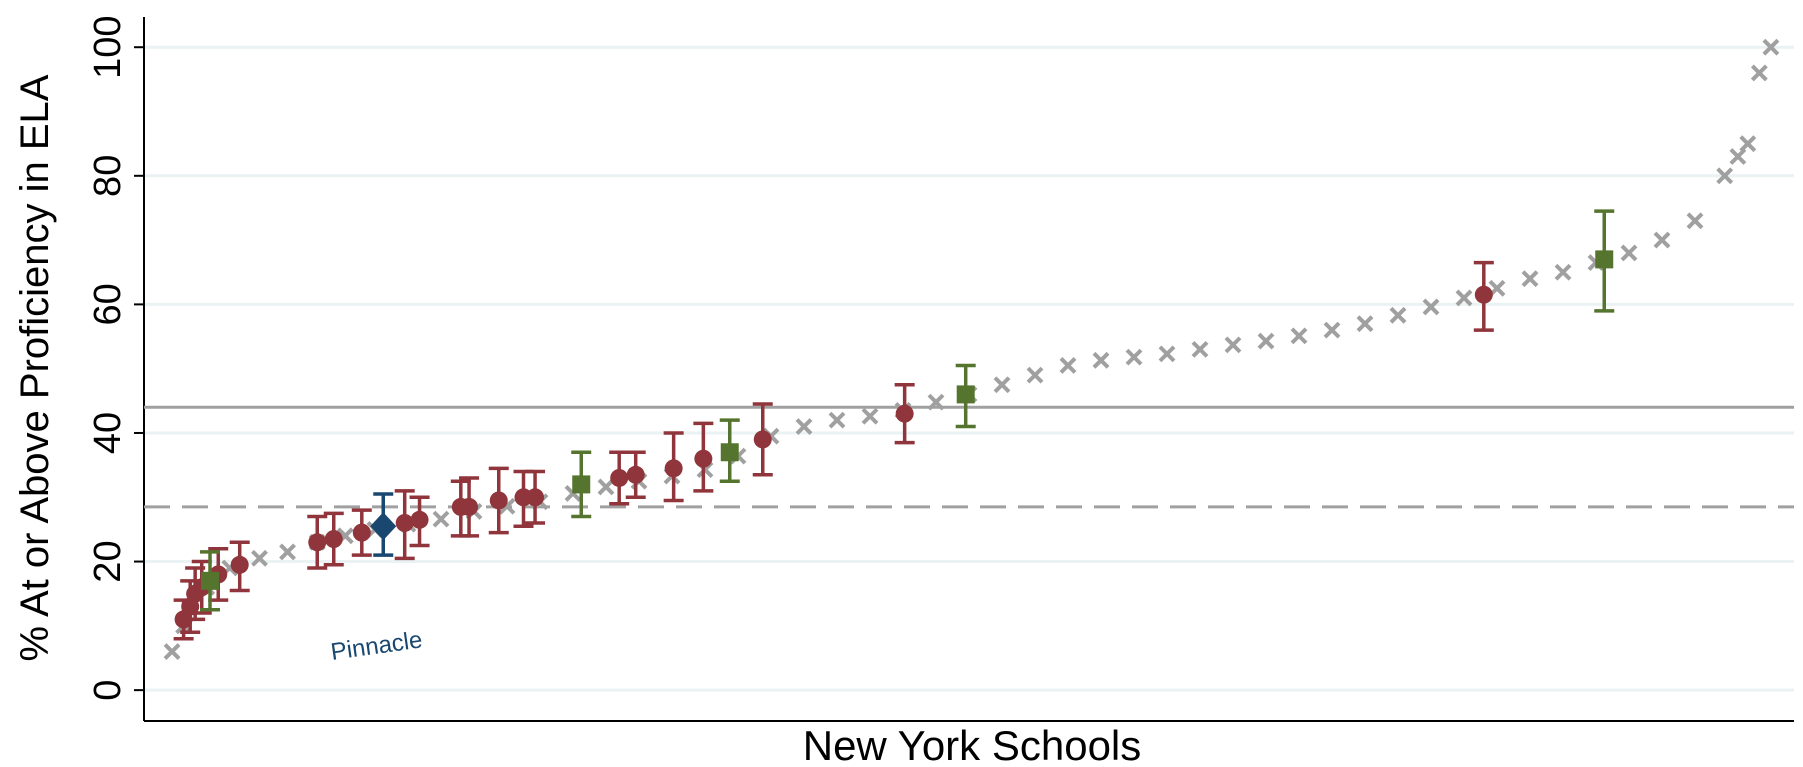 This screenshot has width=1803, height=767. I want to click on y-tick-label: 20, so click(108, 561).